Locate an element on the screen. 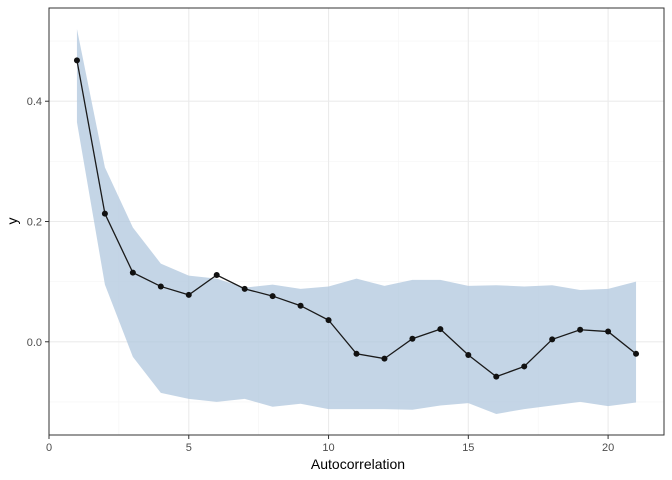 The image size is (672, 480). y-axis-title: y is located at coordinates (12, 221).